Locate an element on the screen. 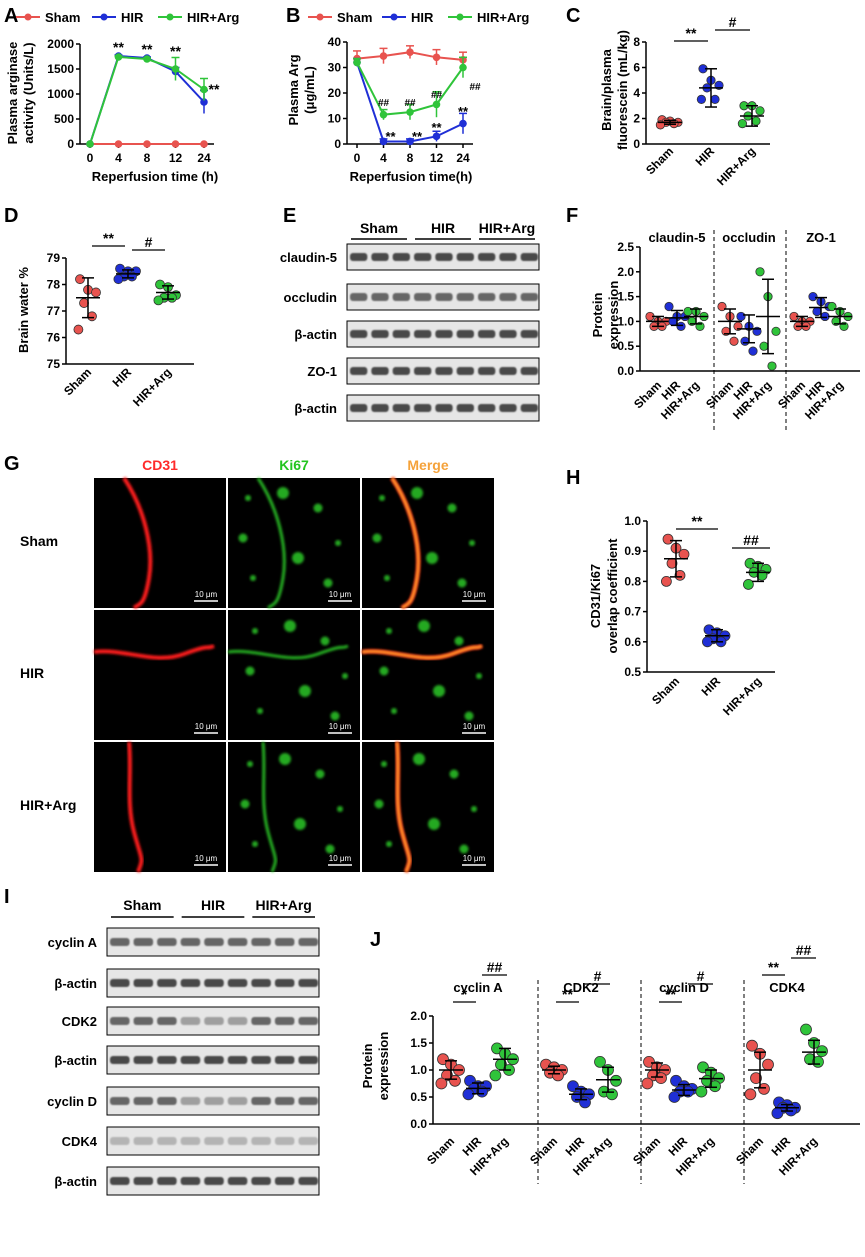 The height and width of the screenshot is (1257, 865). micrograph-hirarg-merge: 10 μm is located at coordinates (428, 807).